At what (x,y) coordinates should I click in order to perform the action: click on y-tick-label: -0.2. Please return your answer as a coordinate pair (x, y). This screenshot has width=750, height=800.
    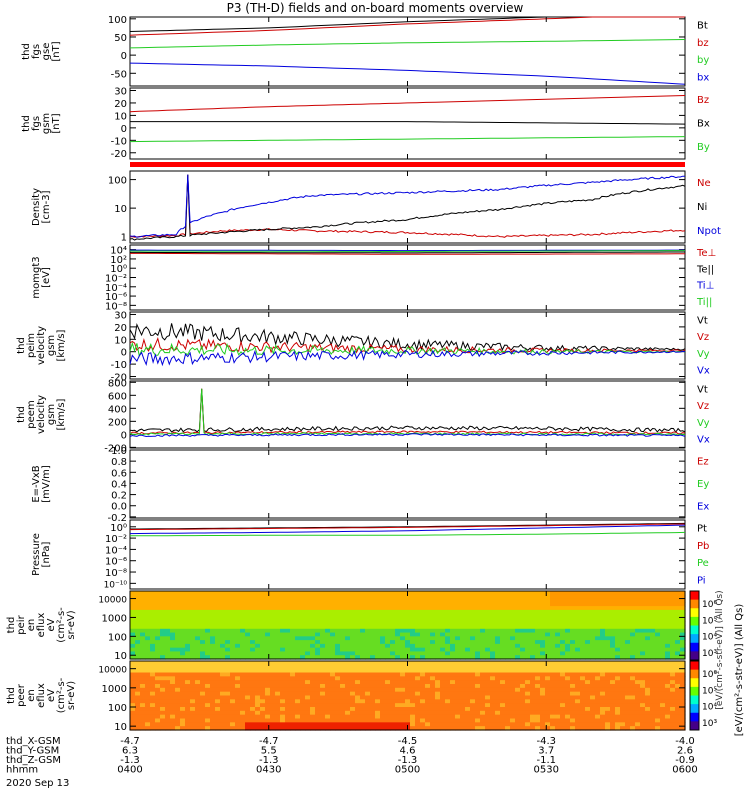
    Looking at the image, I should click on (117, 518).